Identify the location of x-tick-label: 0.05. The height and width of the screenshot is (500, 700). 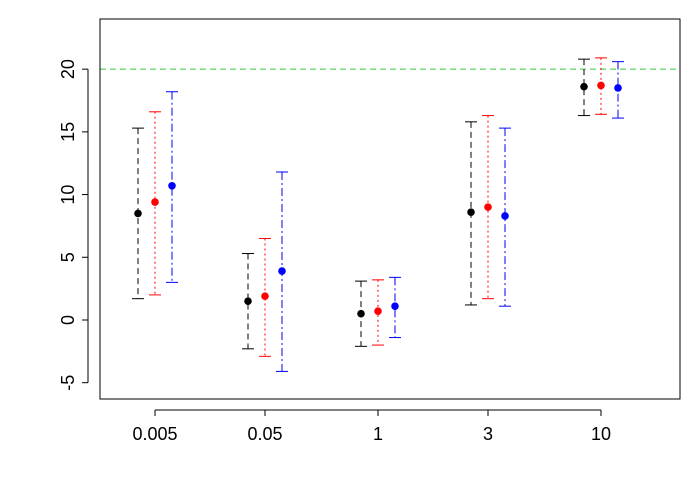
(264, 434).